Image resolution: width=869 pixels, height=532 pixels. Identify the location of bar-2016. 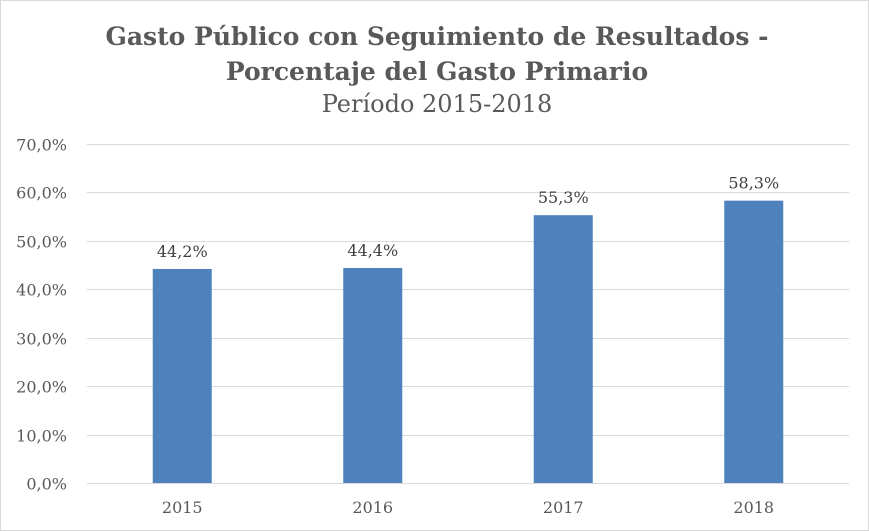
(373, 375).